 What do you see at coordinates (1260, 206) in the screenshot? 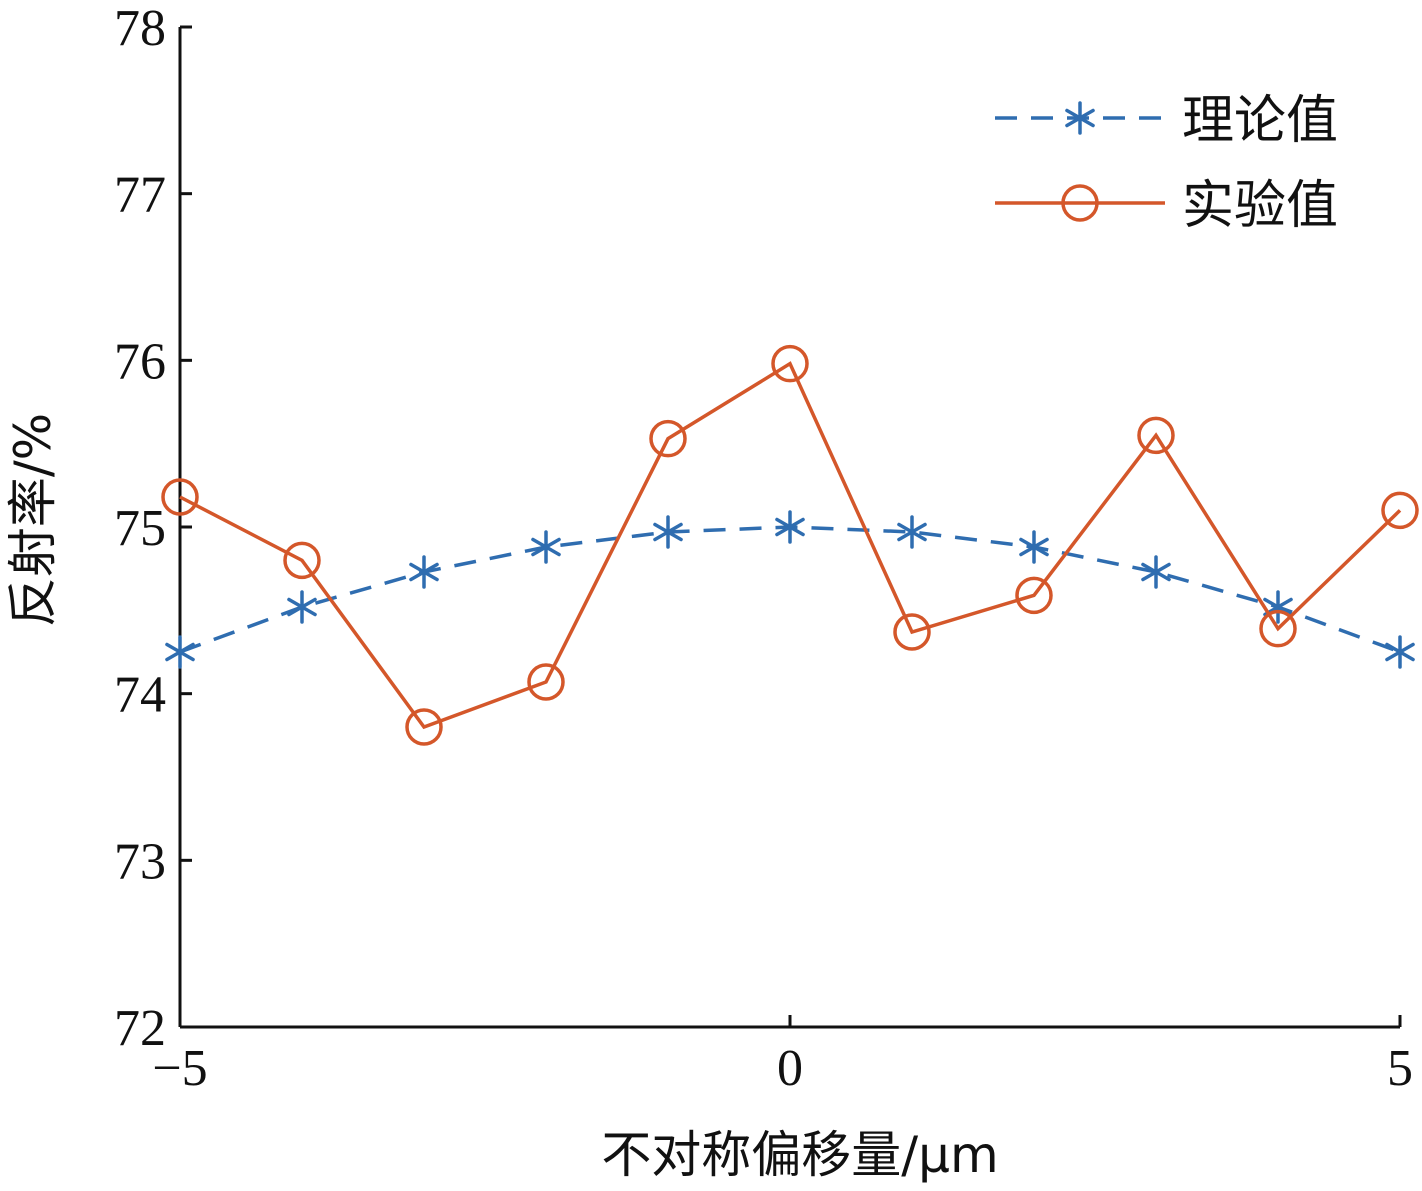
I see `legend-label: 实验值` at bounding box center [1260, 206].